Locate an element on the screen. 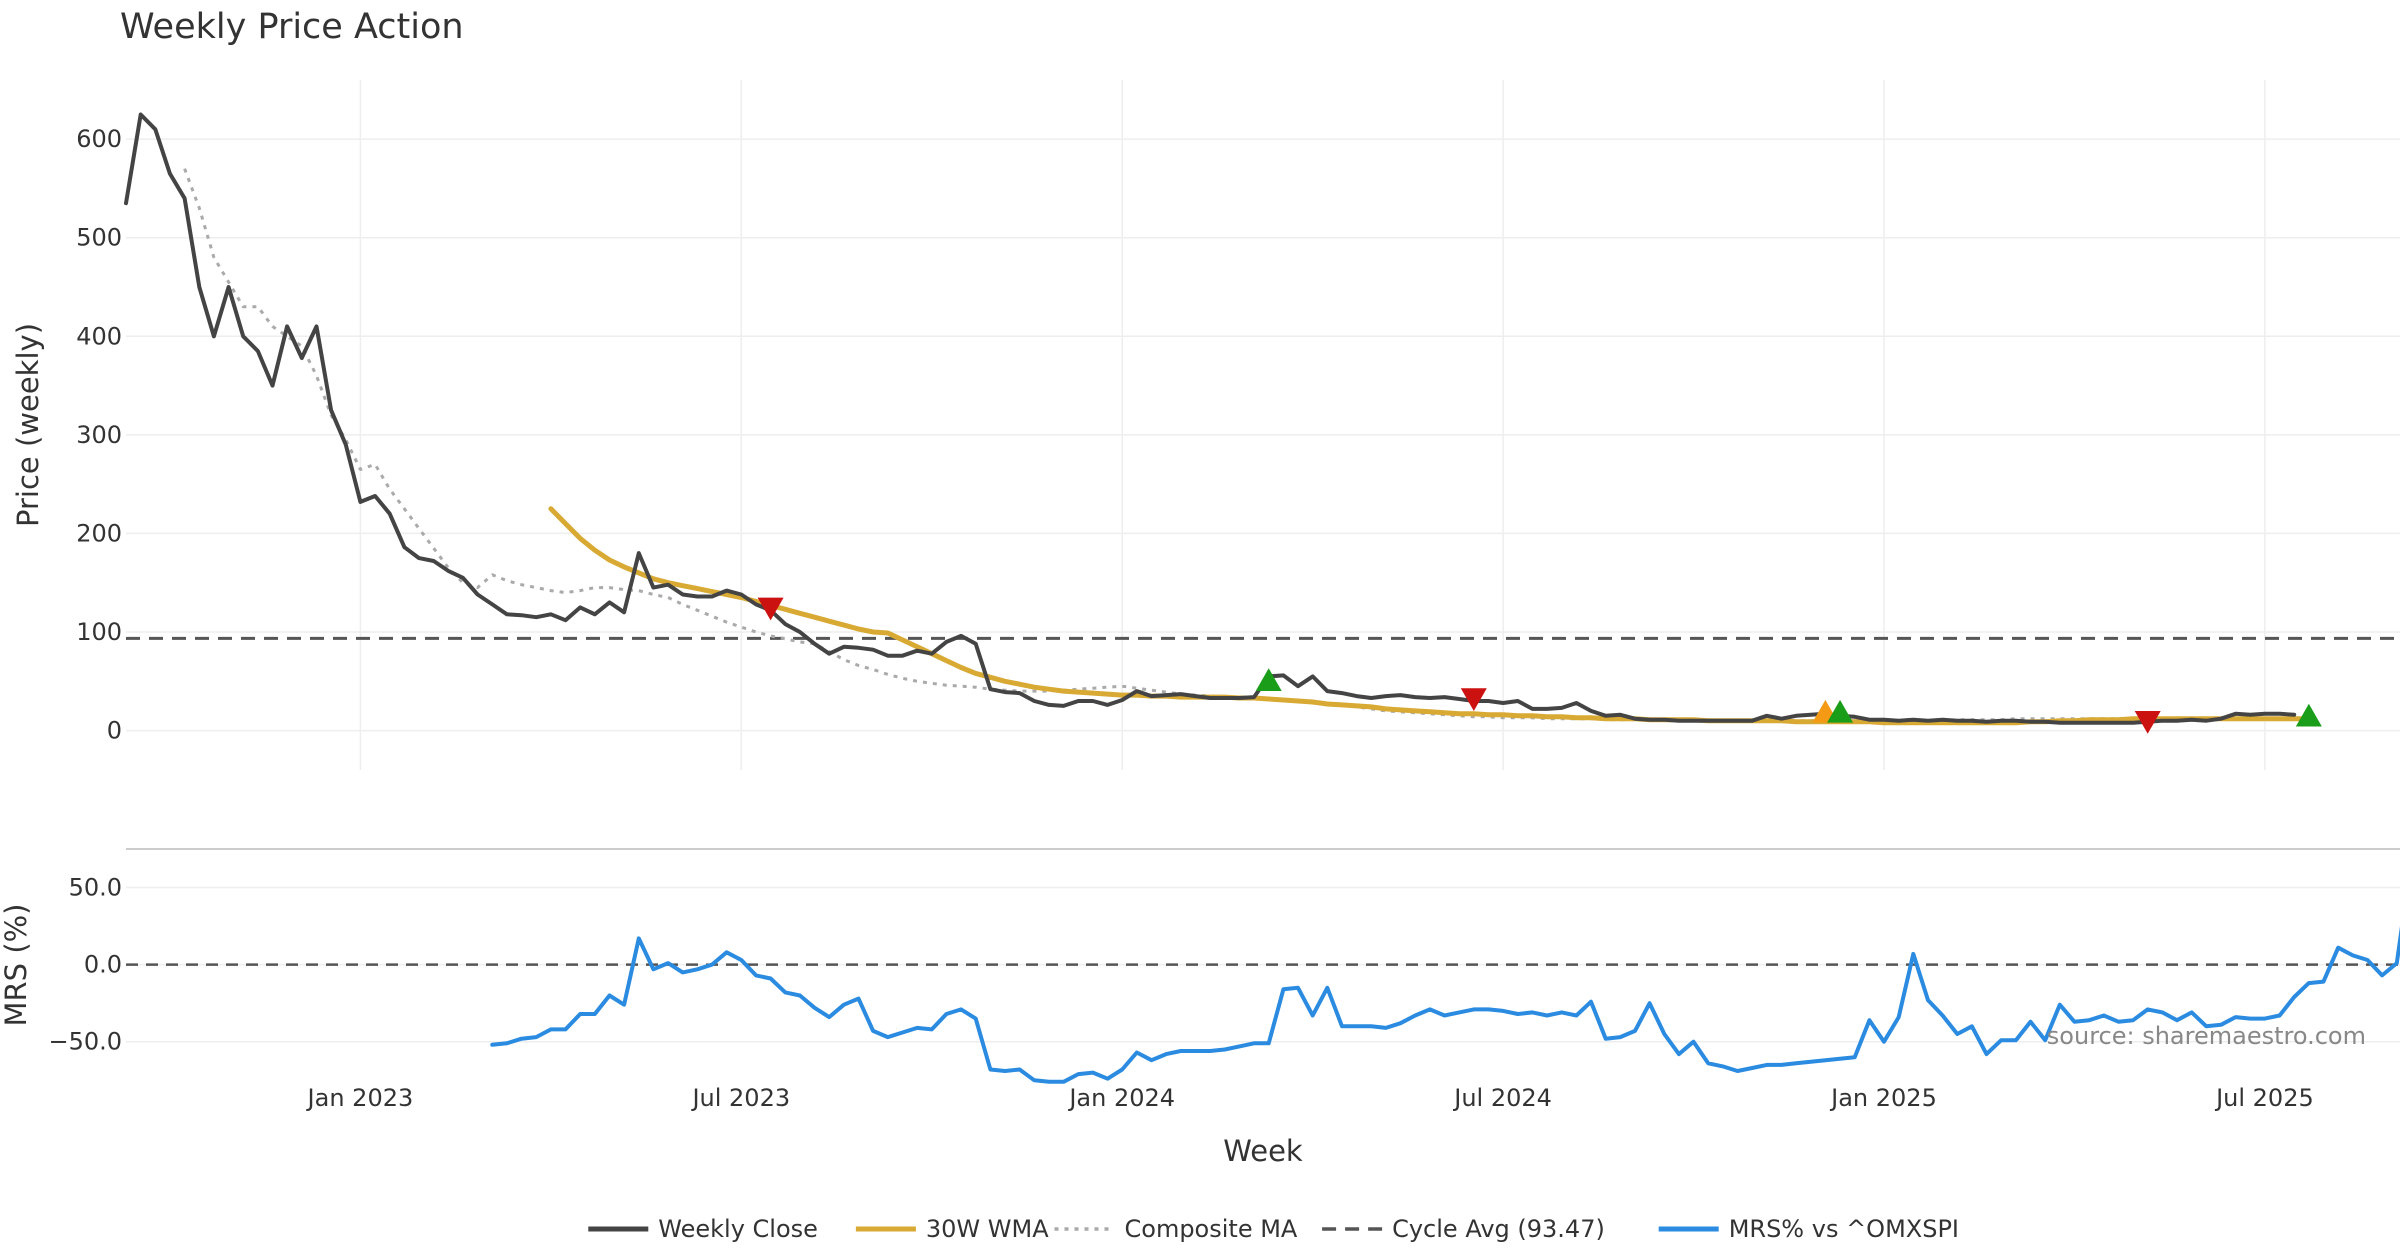  x-tick-label: Jan 2024 is located at coordinates (1121, 1098).